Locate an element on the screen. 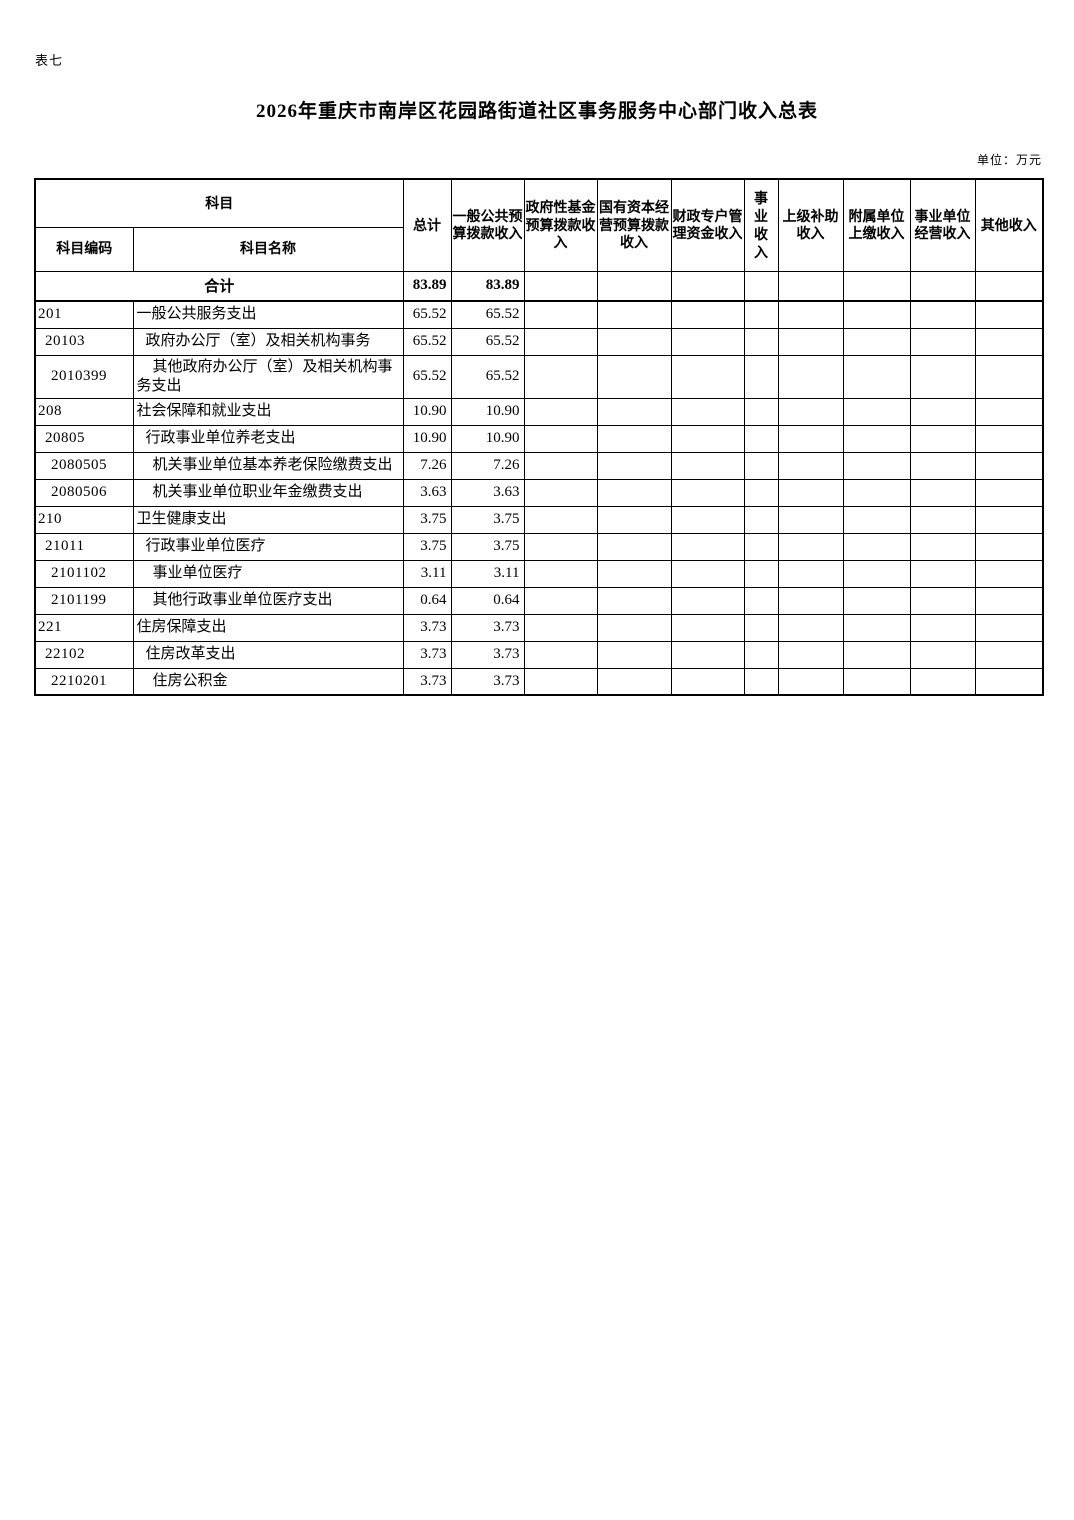 The height and width of the screenshot is (1520, 1074). header-col-state-capital-budget: 国有资本经营预算拨款收入 is located at coordinates (634, 225).